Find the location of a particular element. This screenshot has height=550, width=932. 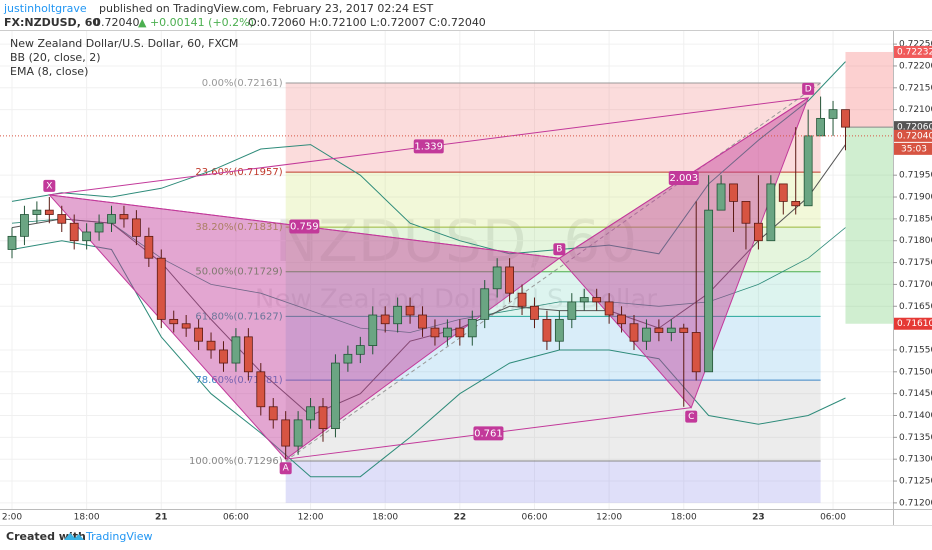

fib-label: 78.60%(0.71481) is located at coordinates (238, 380).